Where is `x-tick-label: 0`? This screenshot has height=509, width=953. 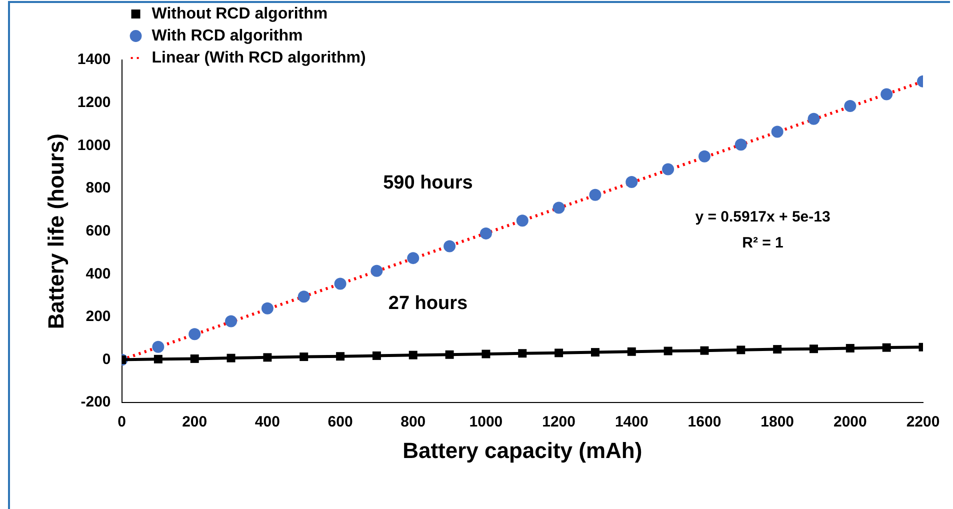
x-tick-label: 0 is located at coordinates (122, 422).